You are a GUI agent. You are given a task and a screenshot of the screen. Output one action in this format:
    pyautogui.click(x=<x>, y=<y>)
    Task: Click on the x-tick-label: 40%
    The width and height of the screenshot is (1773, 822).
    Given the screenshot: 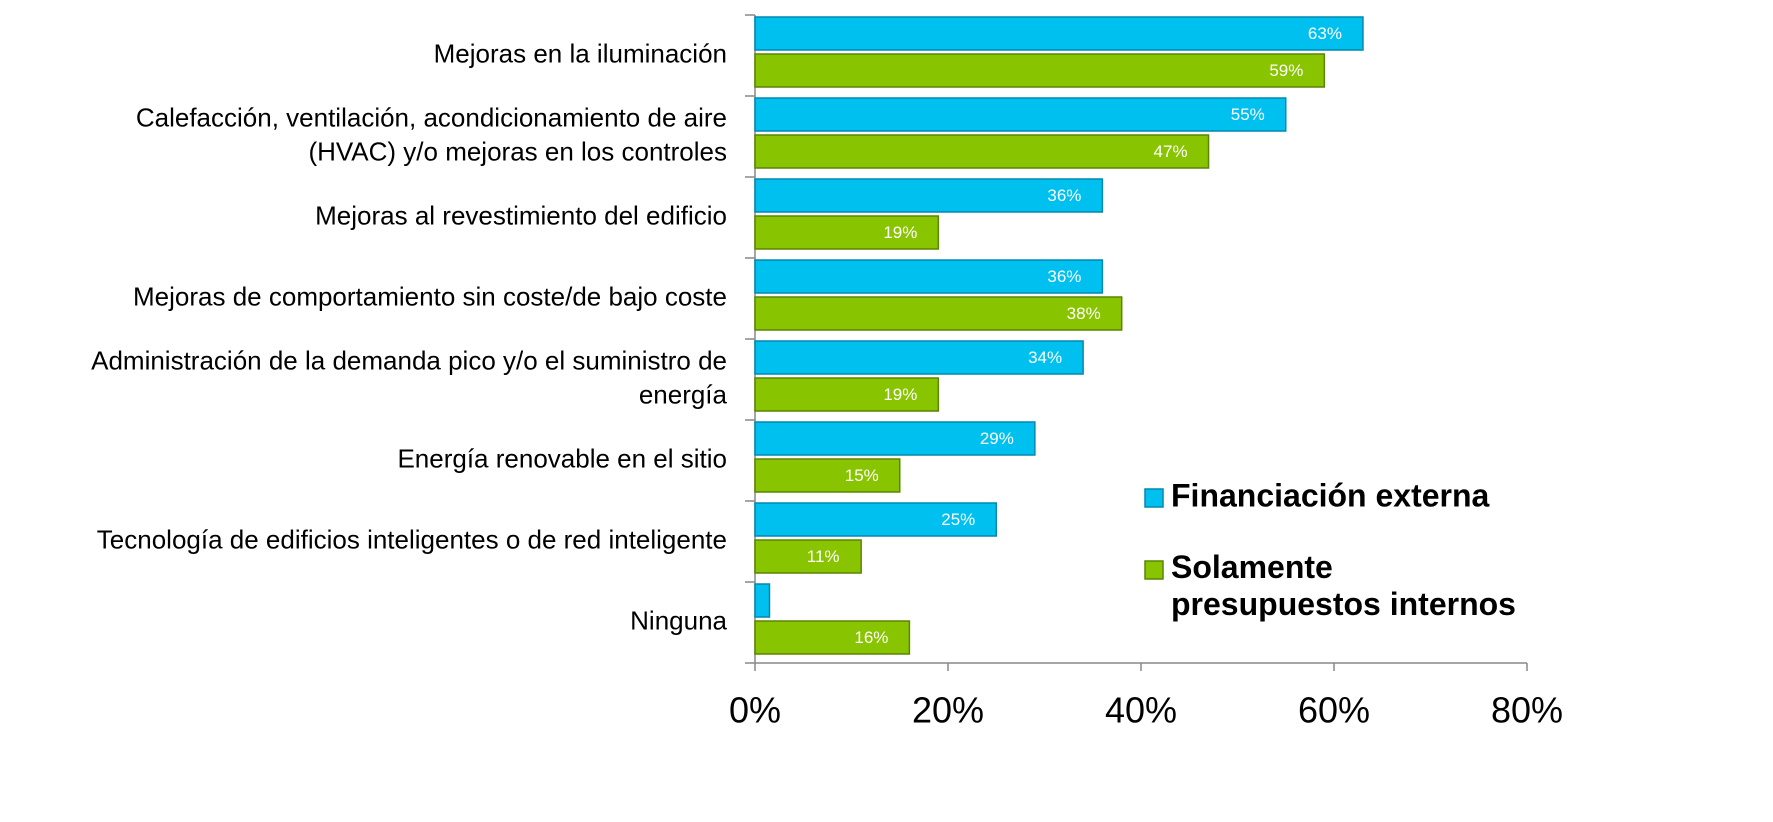 What is the action you would take?
    pyautogui.click(x=1141, y=710)
    